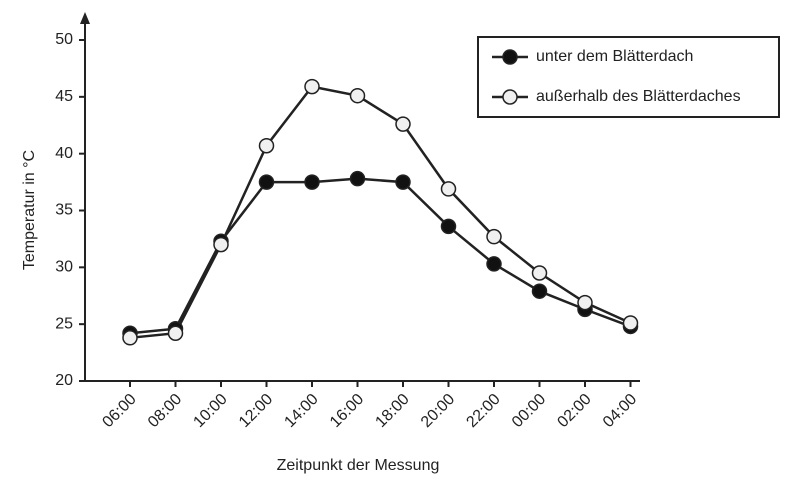  Describe the element at coordinates (64, 323) in the screenshot. I see `y-tick-label: 25` at that location.